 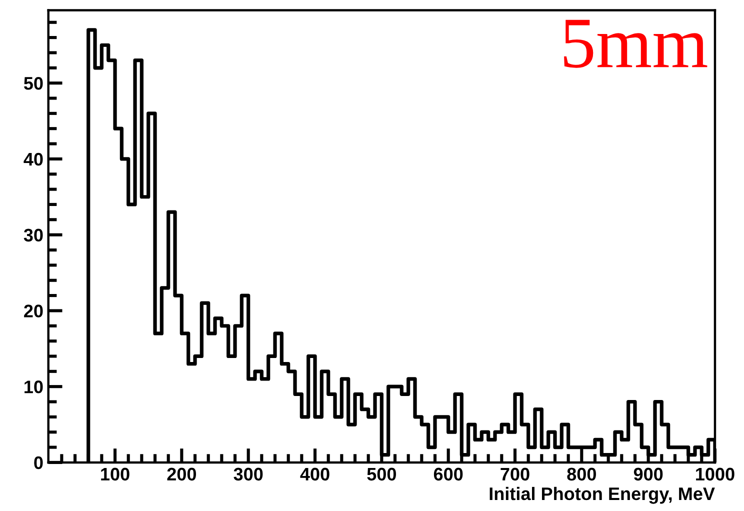 What do you see at coordinates (33, 235) in the screenshot?
I see `y-tick-label: 30` at bounding box center [33, 235].